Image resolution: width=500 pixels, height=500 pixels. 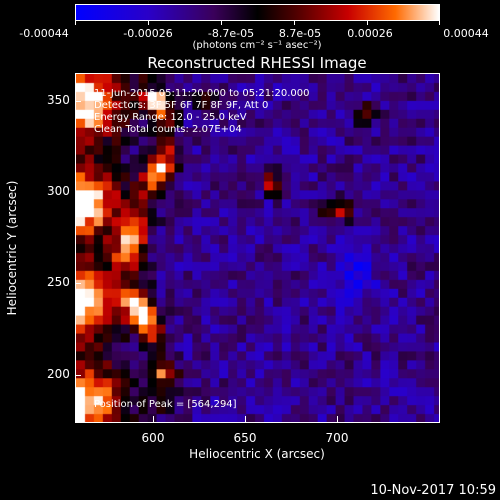 What do you see at coordinates (231, 33) in the screenshot?
I see `colorbar-tick-label: -8.7e-05` at bounding box center [231, 33].